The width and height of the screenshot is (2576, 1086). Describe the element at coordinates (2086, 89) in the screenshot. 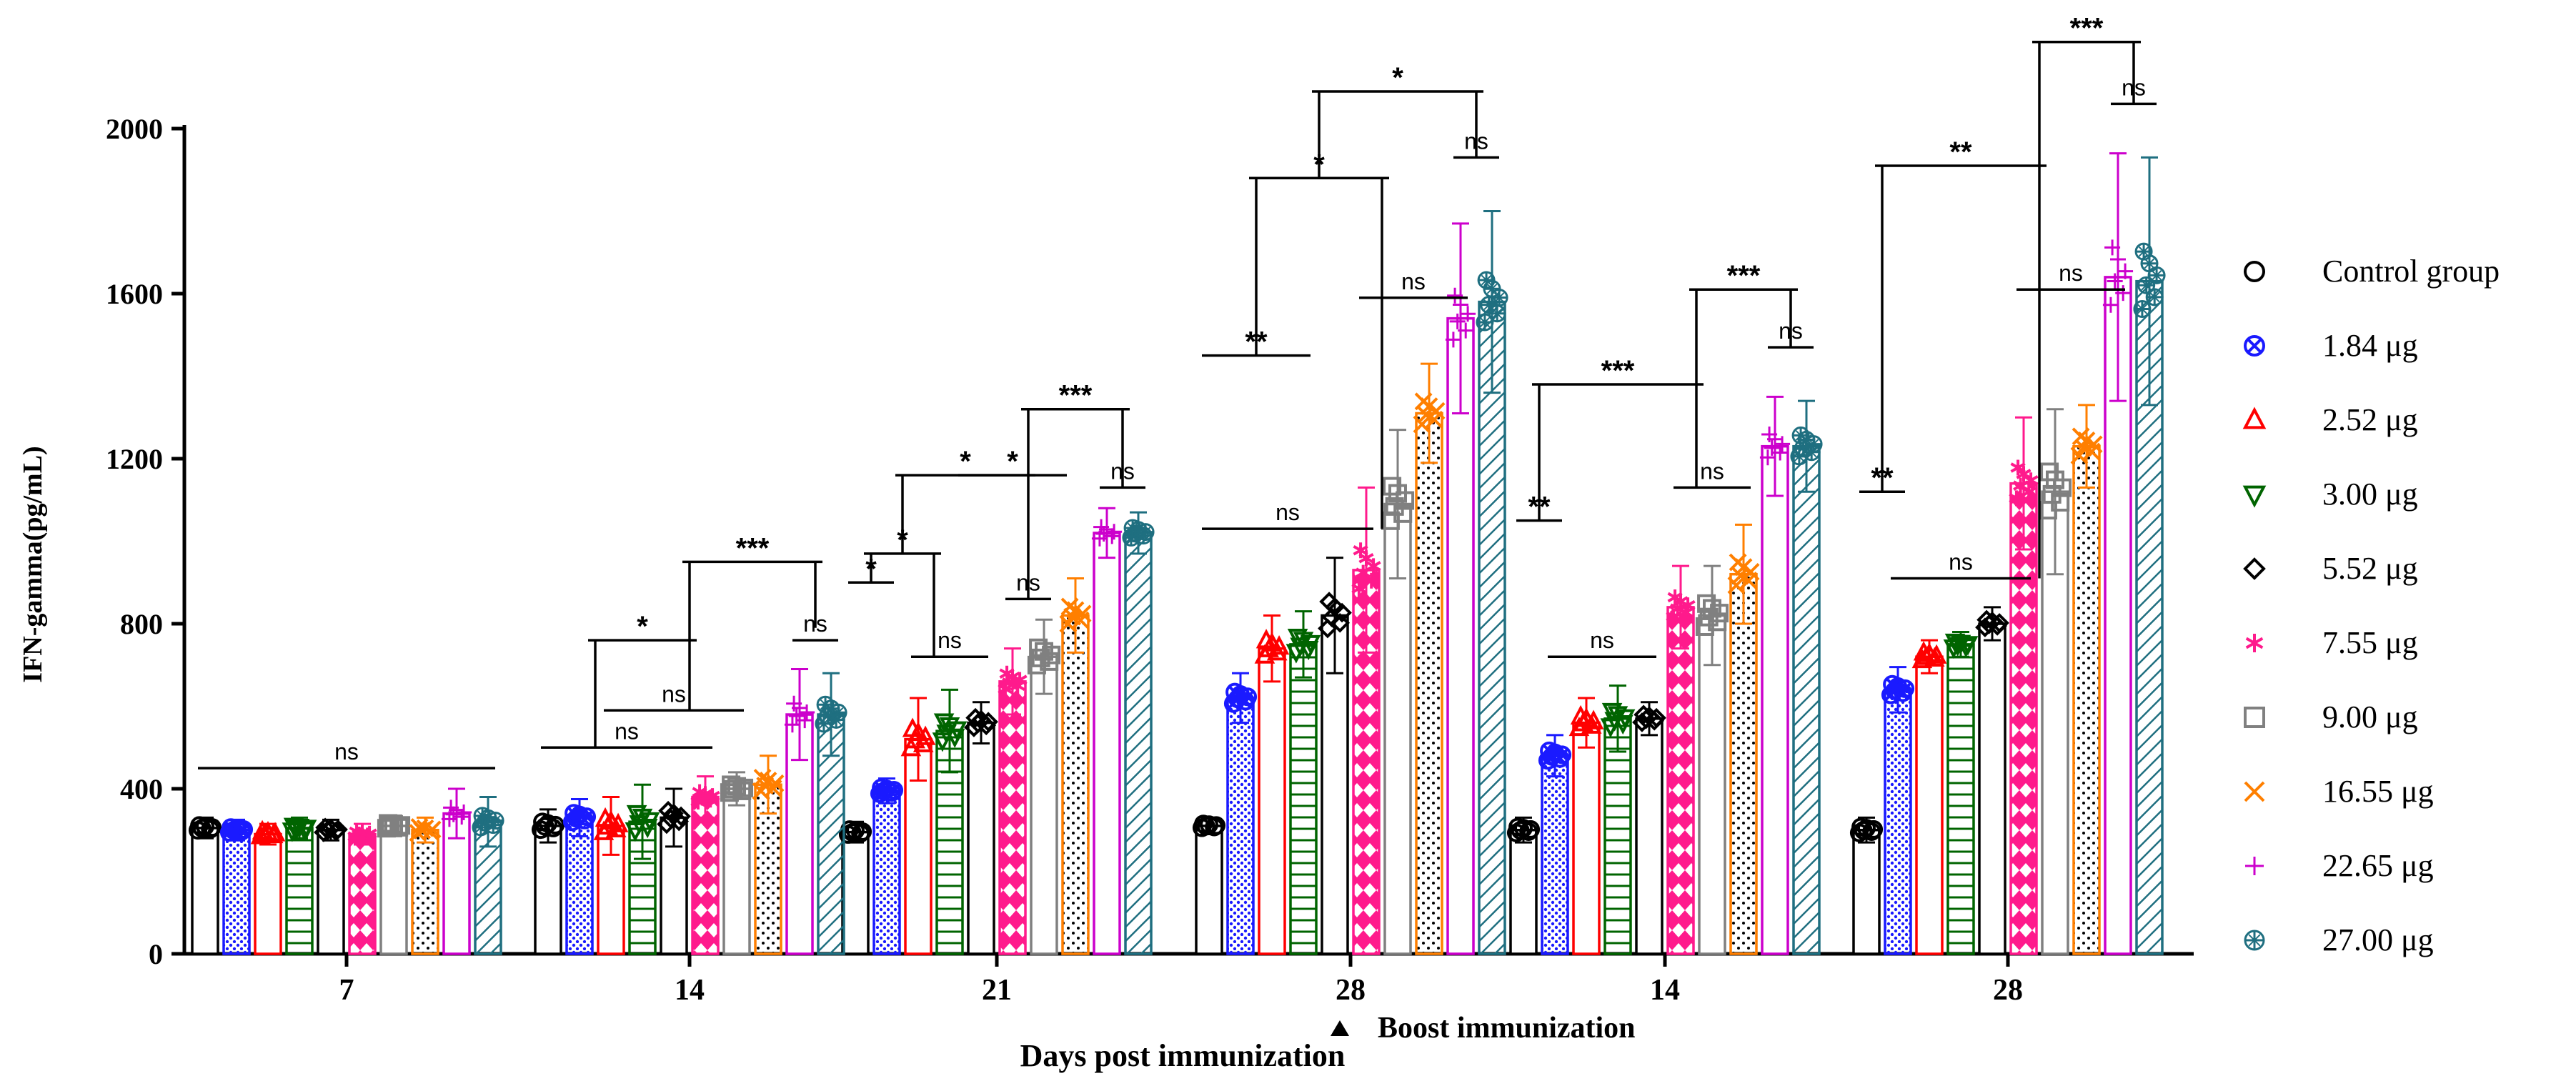

I see `significance-bracket: ***` at that location.